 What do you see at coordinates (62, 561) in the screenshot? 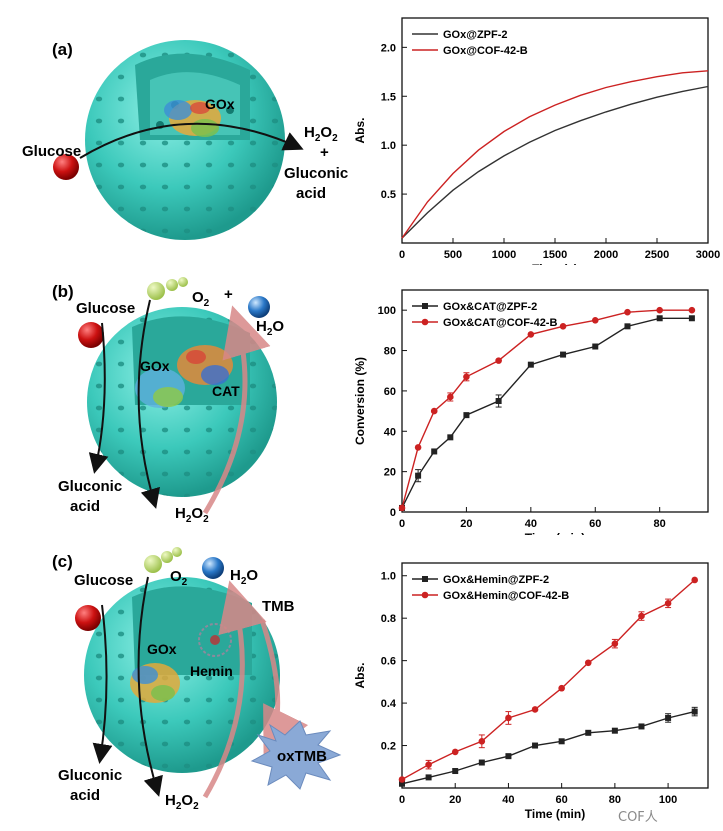
I see `panel-tag-c: (c)` at bounding box center [62, 561].